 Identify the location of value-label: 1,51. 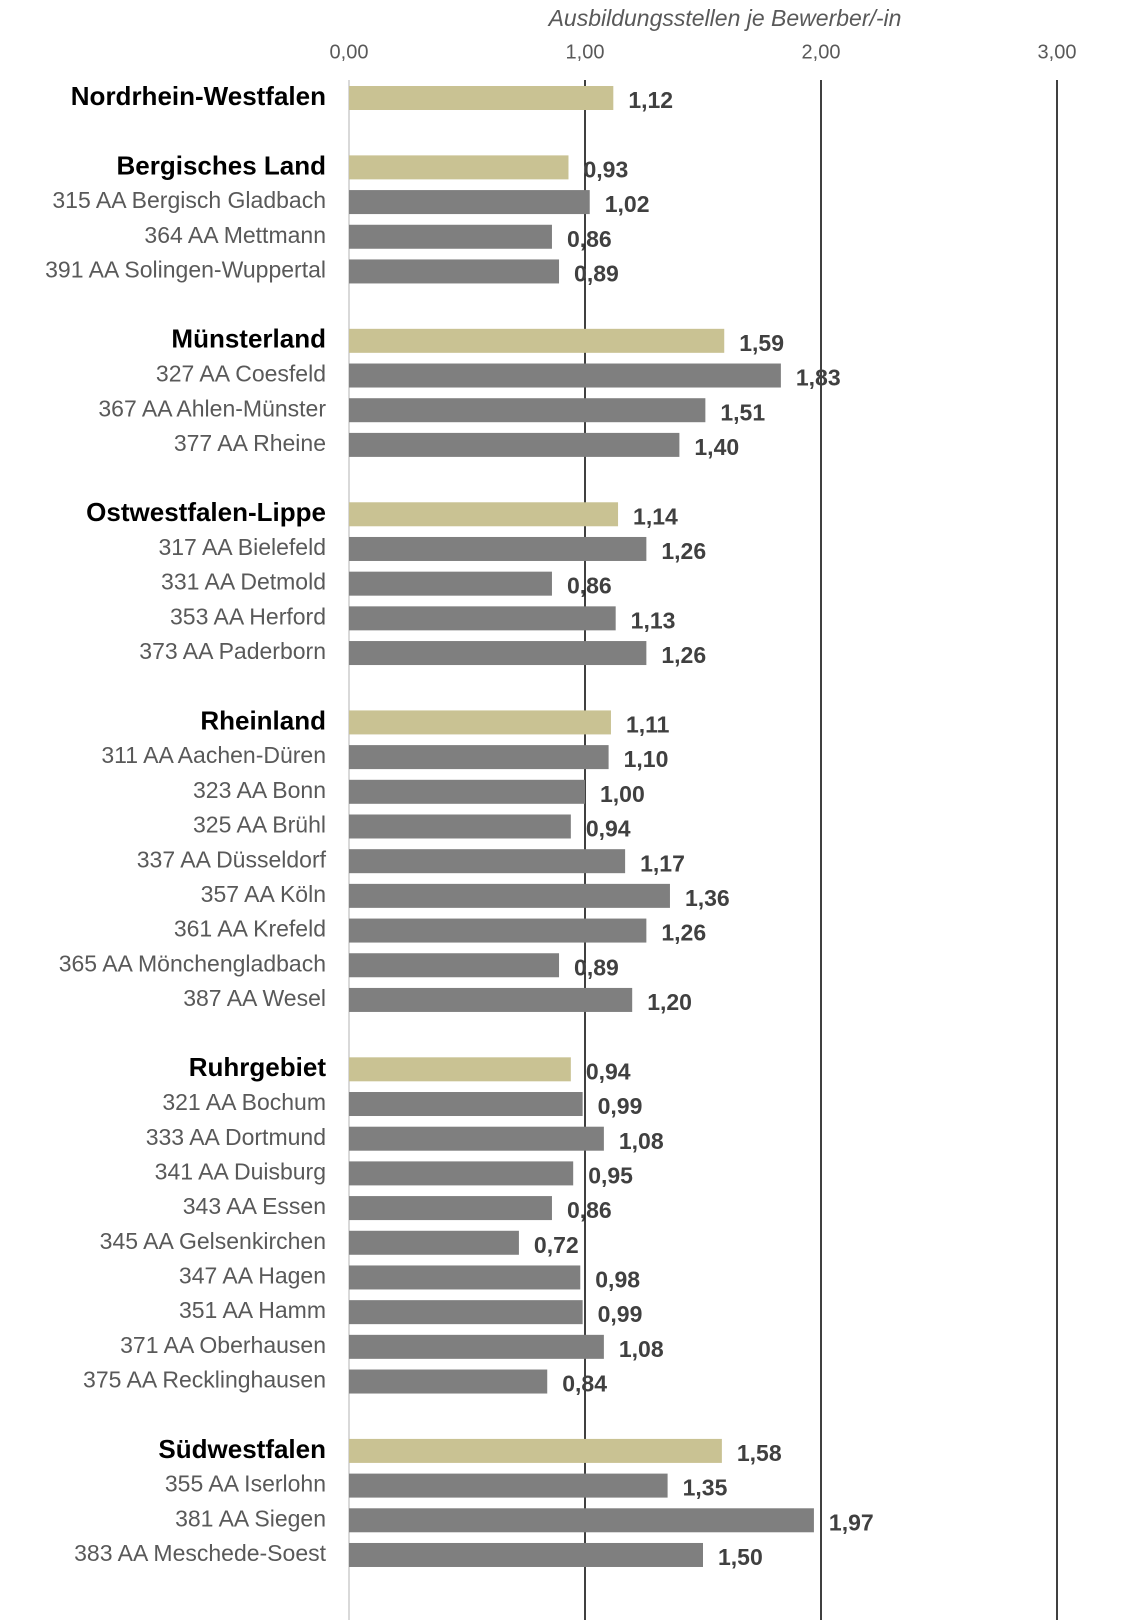
(742, 412).